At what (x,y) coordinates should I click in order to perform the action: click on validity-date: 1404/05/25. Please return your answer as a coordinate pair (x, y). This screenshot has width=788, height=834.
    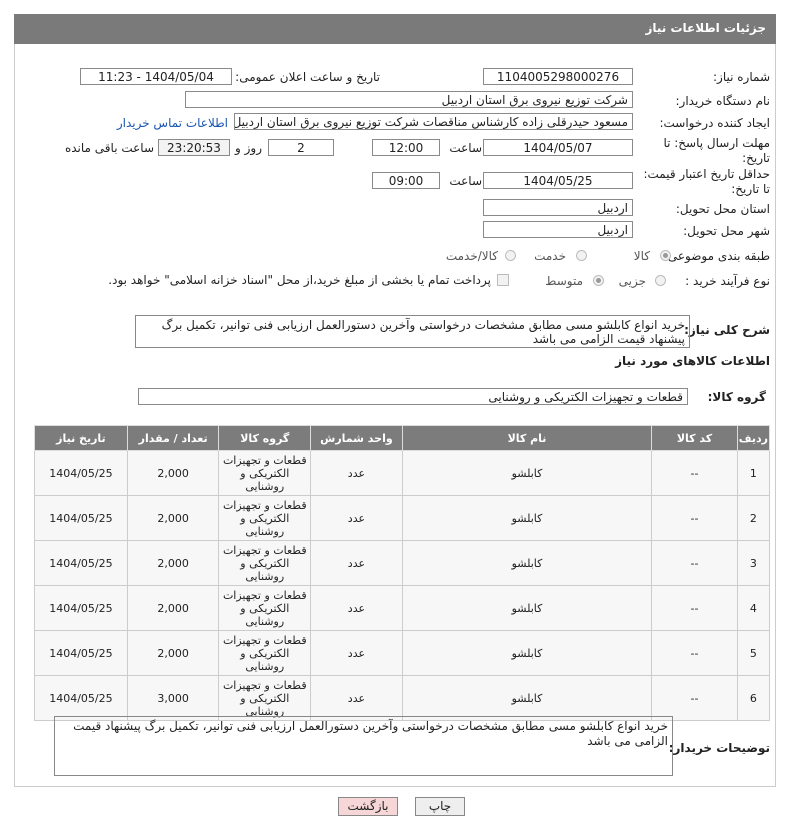
    Looking at the image, I should click on (558, 180).